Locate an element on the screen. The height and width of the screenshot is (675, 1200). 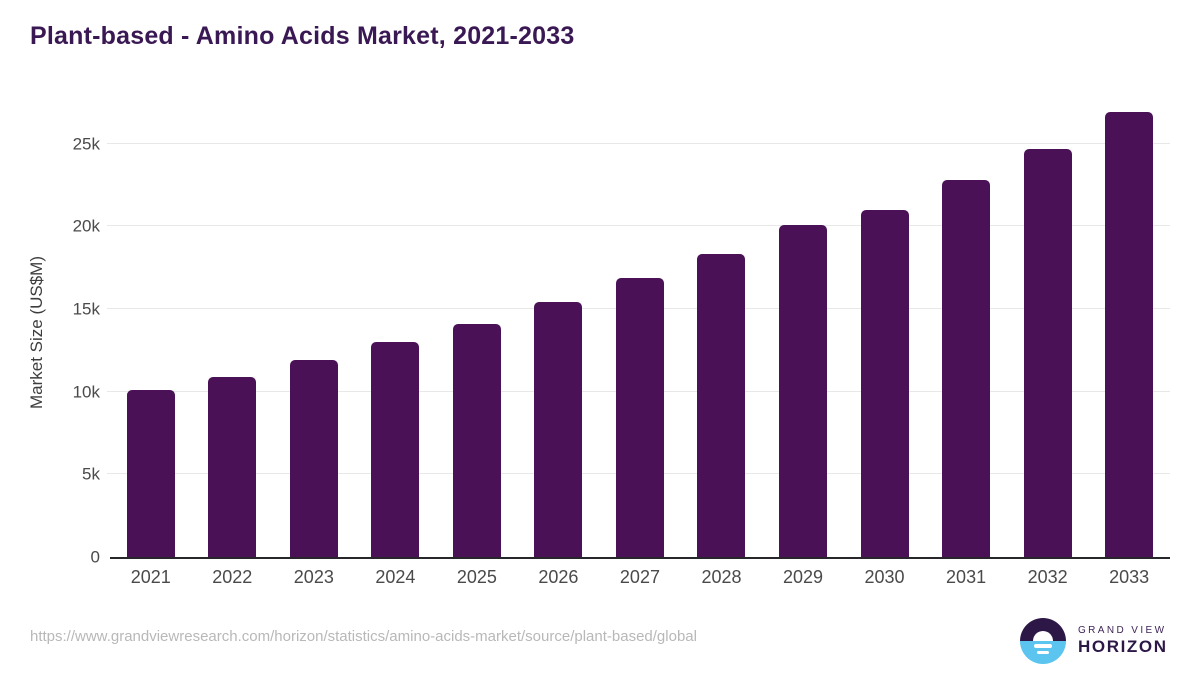
y-tick-label-5k: 5k is located at coordinates (91, 474).